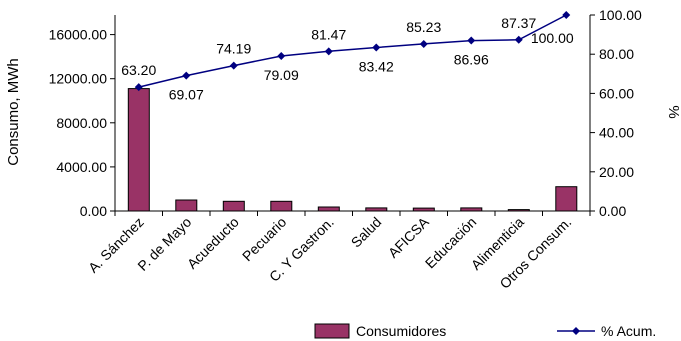  I want to click on y-tick-label-0: 0.00, so click(93, 211).